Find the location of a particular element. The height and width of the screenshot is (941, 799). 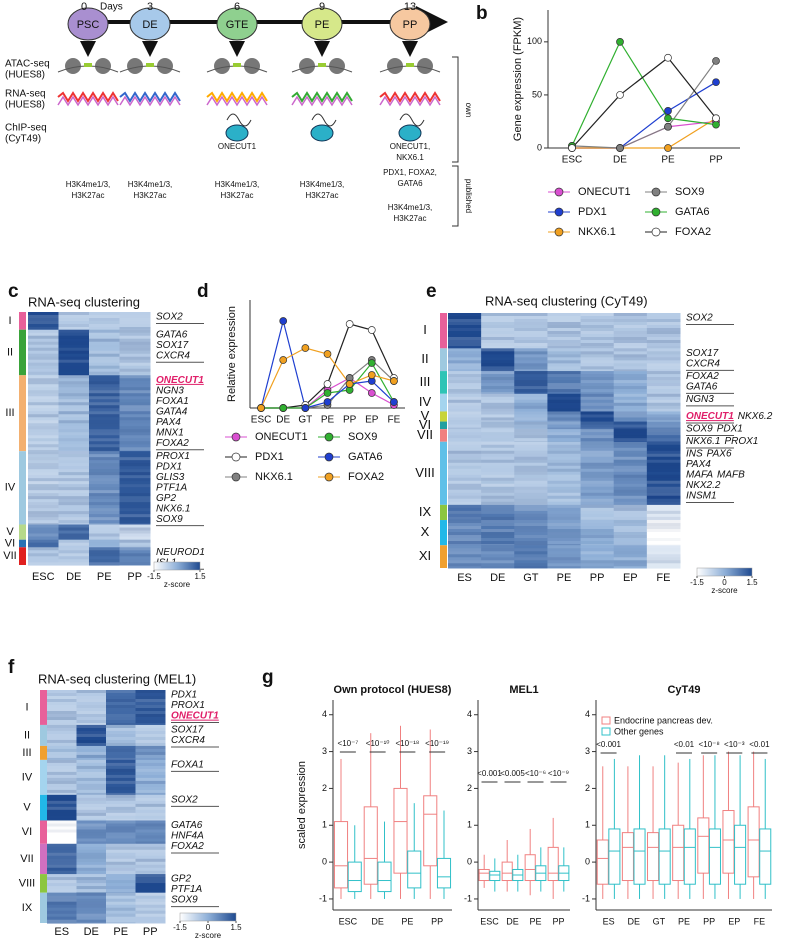

gene-label: CXCR4 is located at coordinates (703, 363).